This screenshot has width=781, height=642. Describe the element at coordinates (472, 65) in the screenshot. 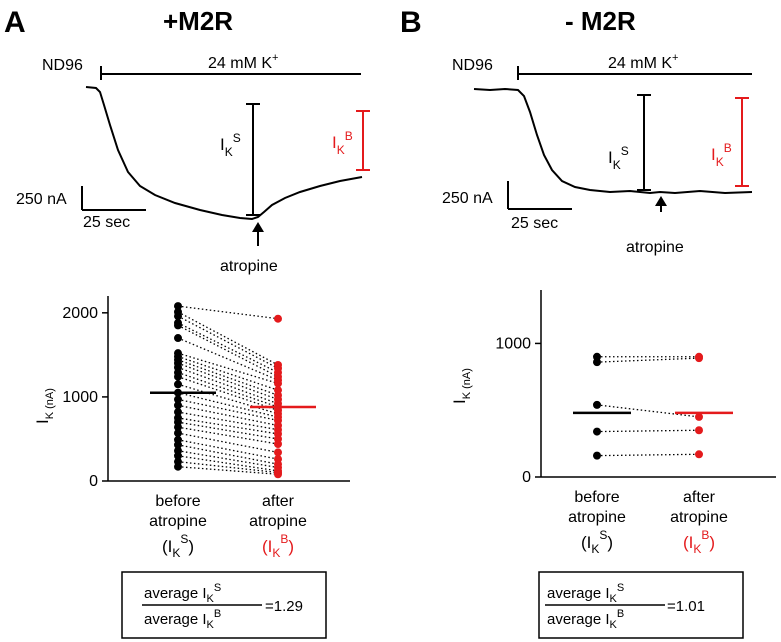

I see `panel-b-control-label: ND96` at that location.